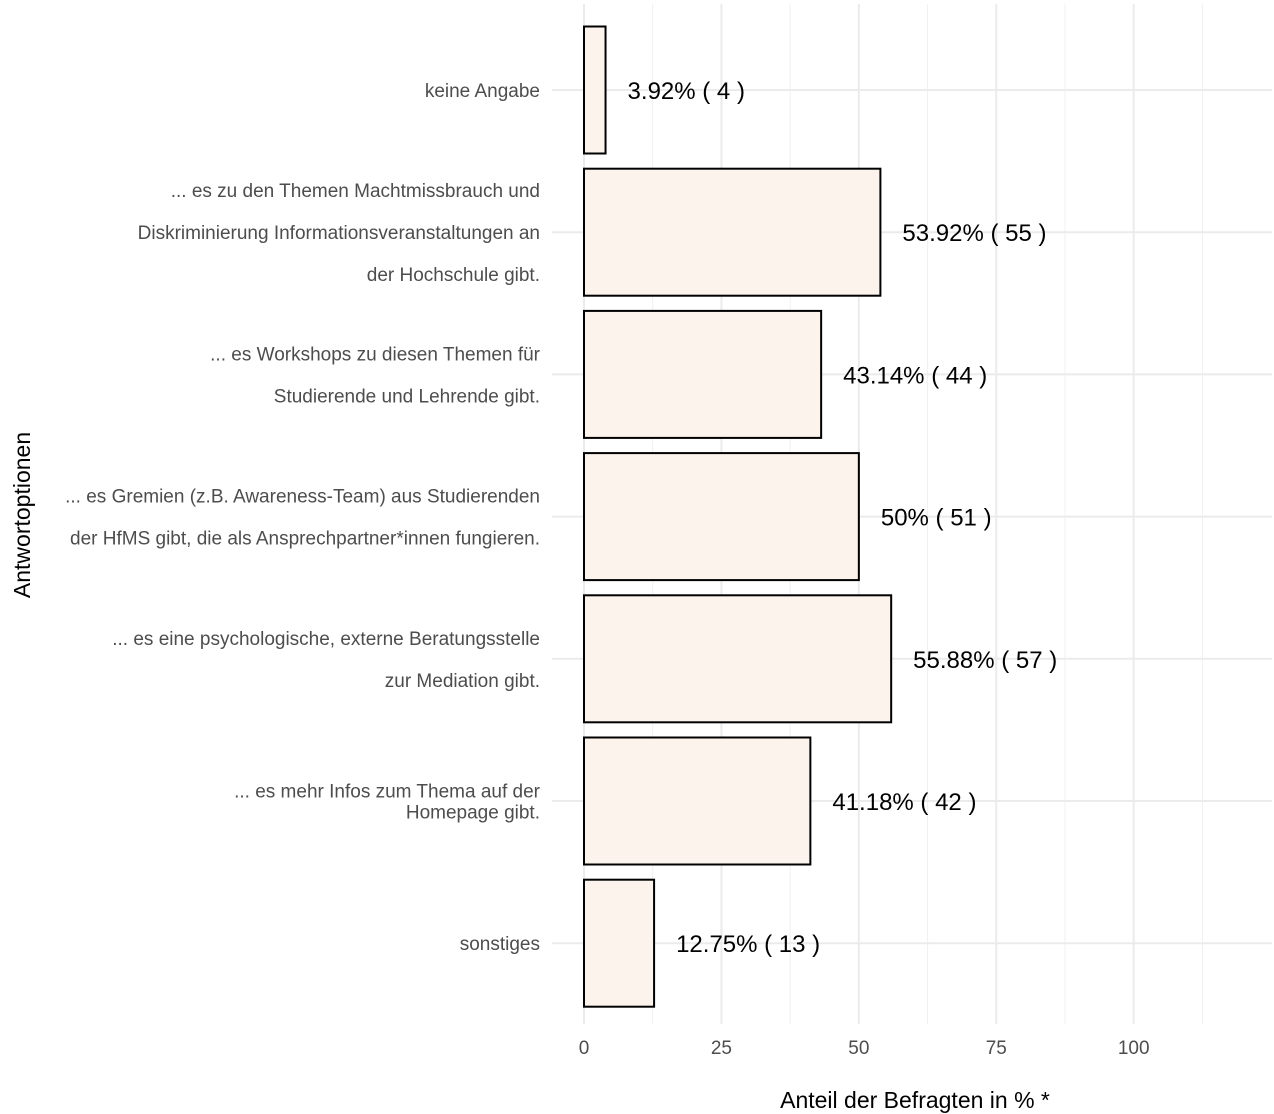  I want to click on data-label: 55.88% ( 57 ), so click(985, 660).